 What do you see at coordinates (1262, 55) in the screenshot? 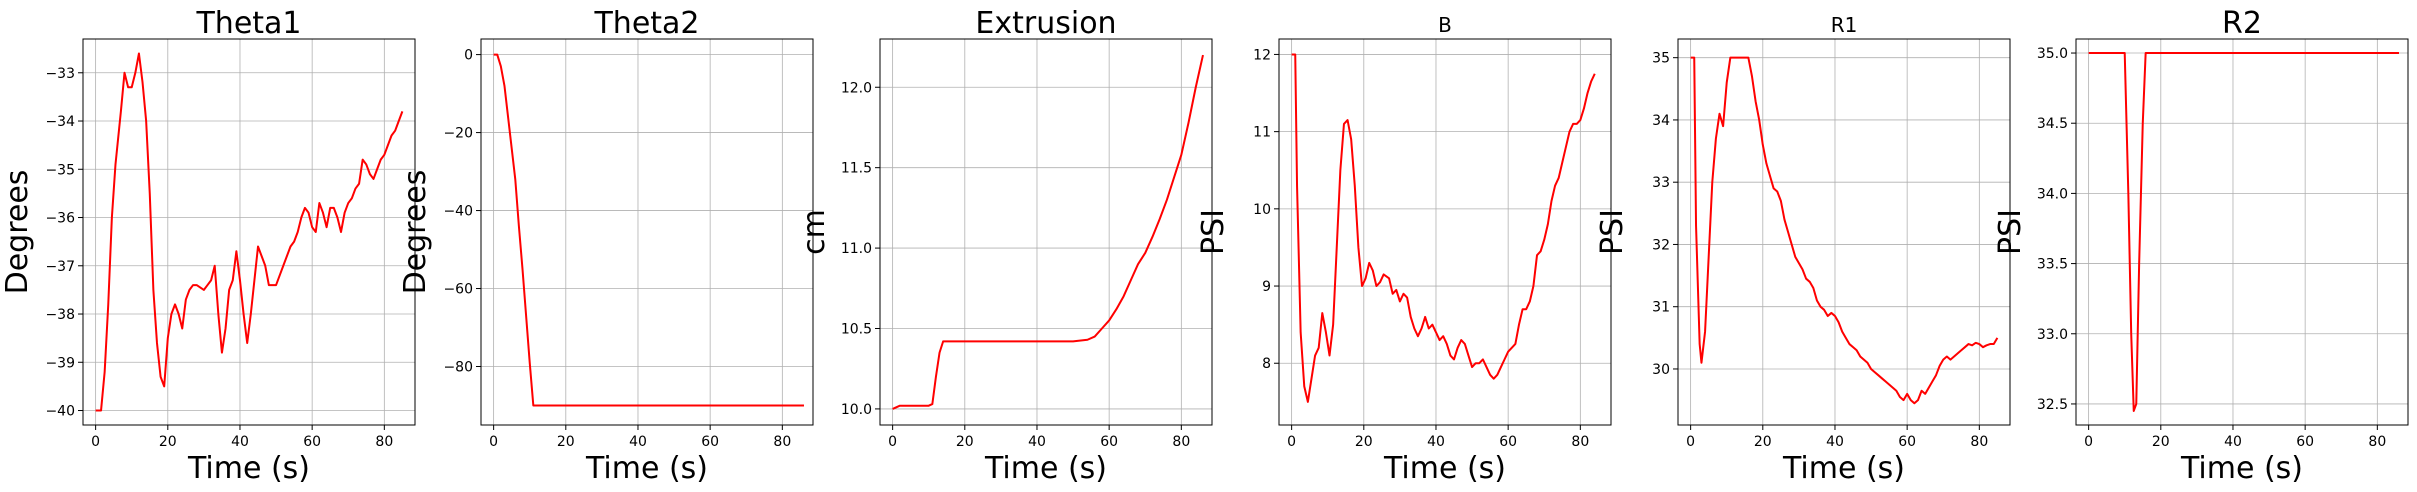
I see `y-tick-label: 12` at bounding box center [1262, 55].